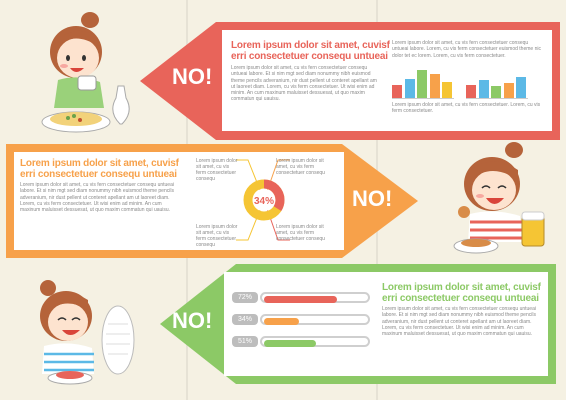  What do you see at coordinates (245, 341) in the screenshot?
I see `progress-percent-label: 51%` at bounding box center [245, 341].